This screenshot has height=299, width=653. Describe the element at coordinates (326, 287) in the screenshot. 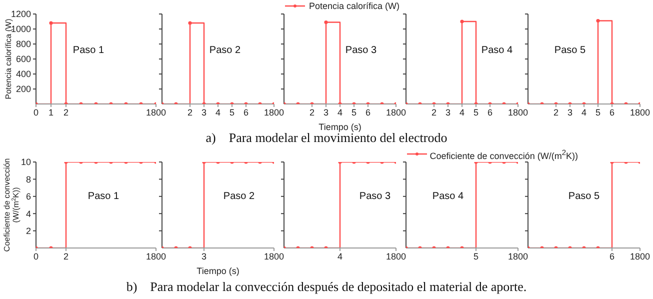

I see `text: b) Para modelar la convección después de depositado el material de aporte.` at that location.